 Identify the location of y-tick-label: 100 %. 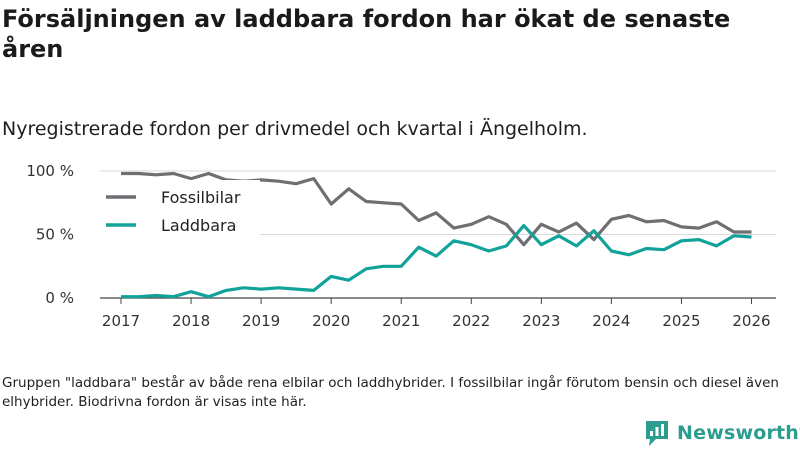
(50, 171).